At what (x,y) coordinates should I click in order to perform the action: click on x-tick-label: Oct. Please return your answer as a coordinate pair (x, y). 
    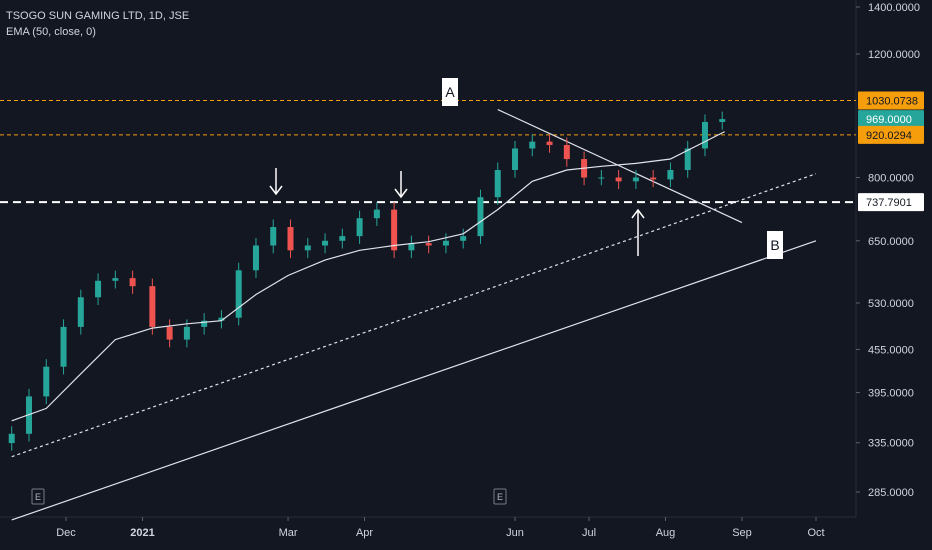
    Looking at the image, I should click on (815, 533).